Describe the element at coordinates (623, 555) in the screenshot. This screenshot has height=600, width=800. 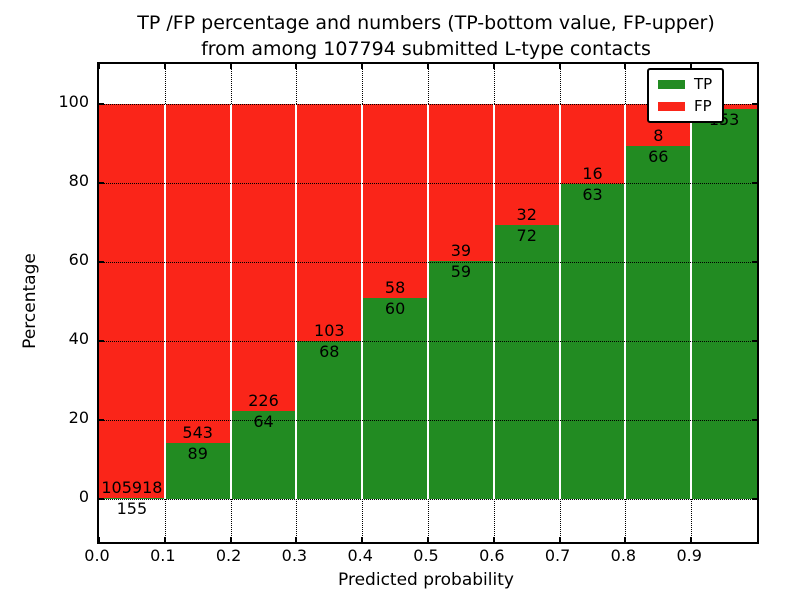
I see `x-tick-label: 0.8` at that location.